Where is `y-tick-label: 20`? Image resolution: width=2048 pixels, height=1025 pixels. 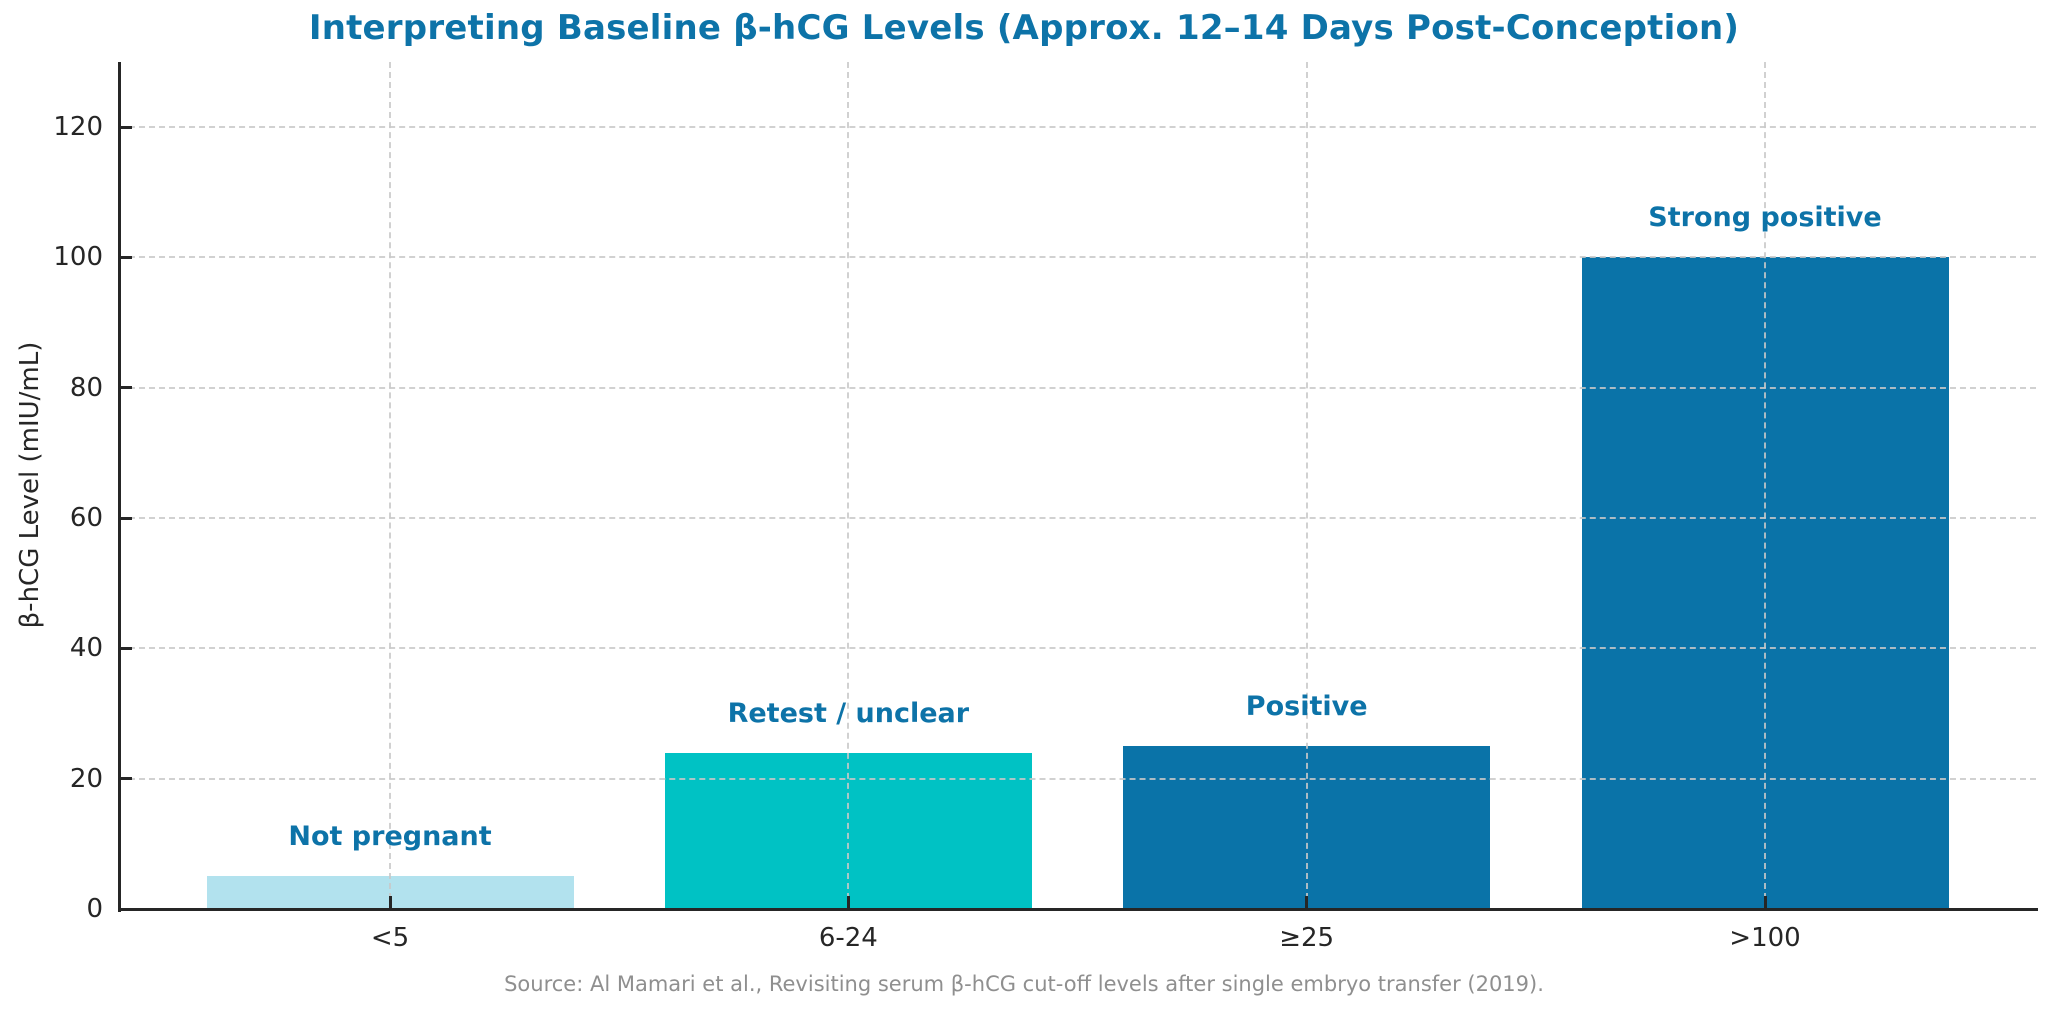 y-tick-label: 20 is located at coordinates (86, 778).